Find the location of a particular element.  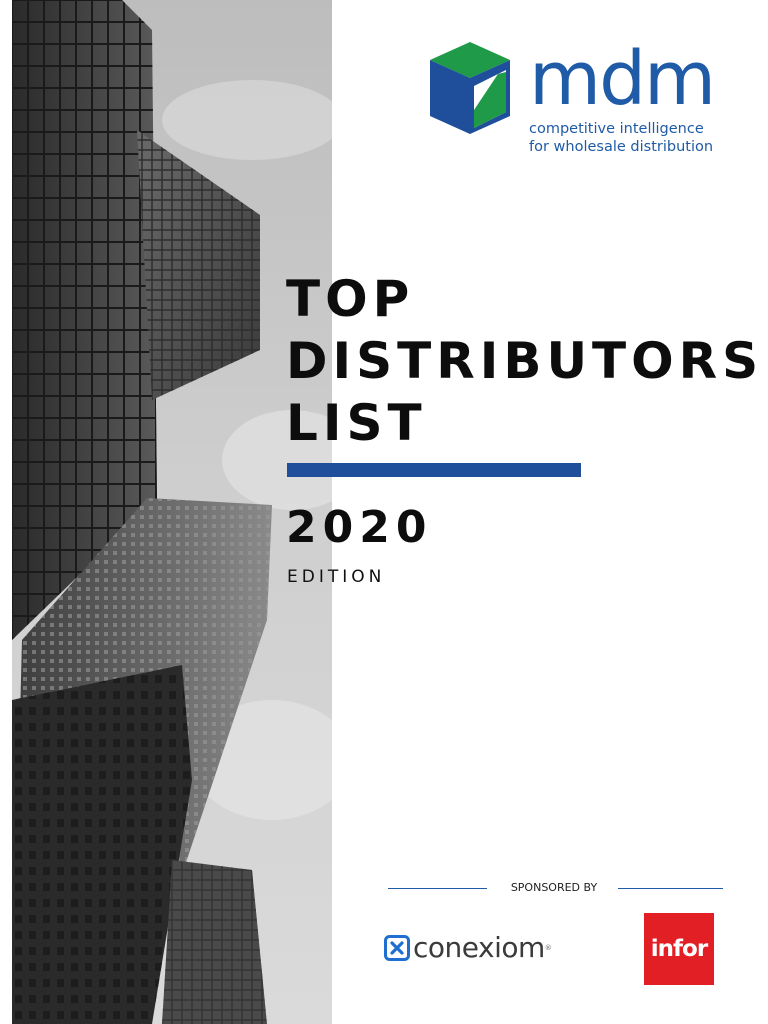

edition-year: 2020 is located at coordinates (359, 527).